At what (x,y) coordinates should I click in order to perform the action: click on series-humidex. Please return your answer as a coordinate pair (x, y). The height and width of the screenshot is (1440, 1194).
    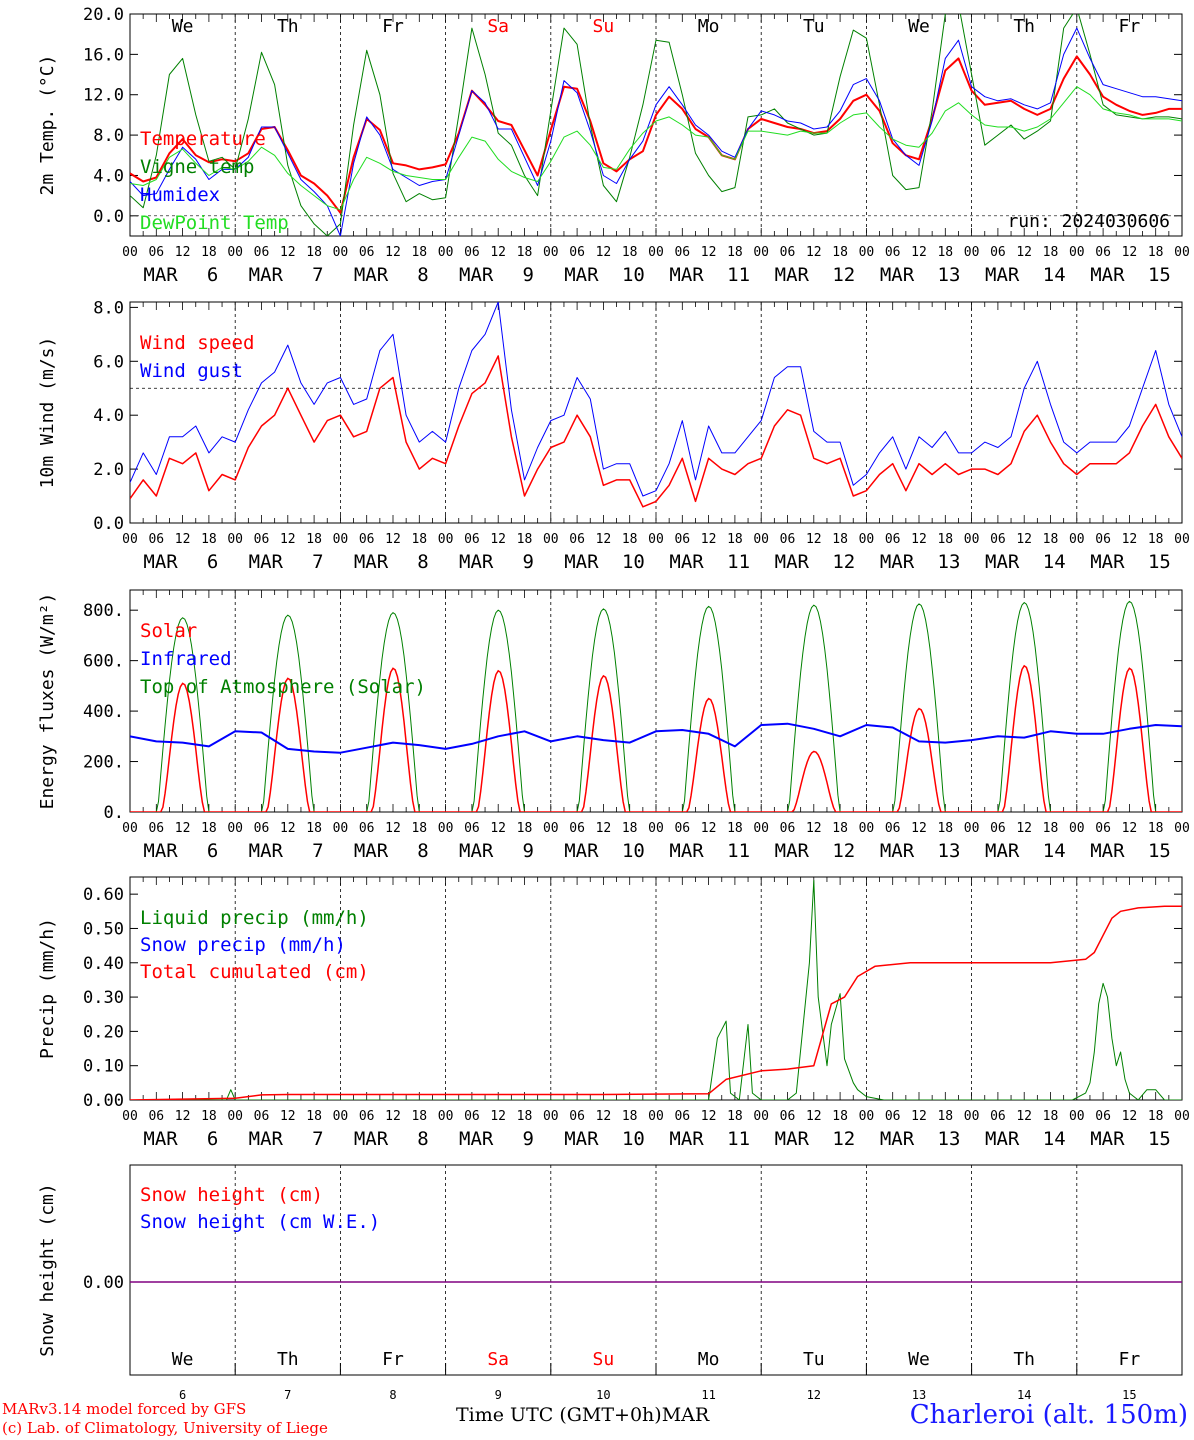
    Looking at the image, I should click on (656, 131).